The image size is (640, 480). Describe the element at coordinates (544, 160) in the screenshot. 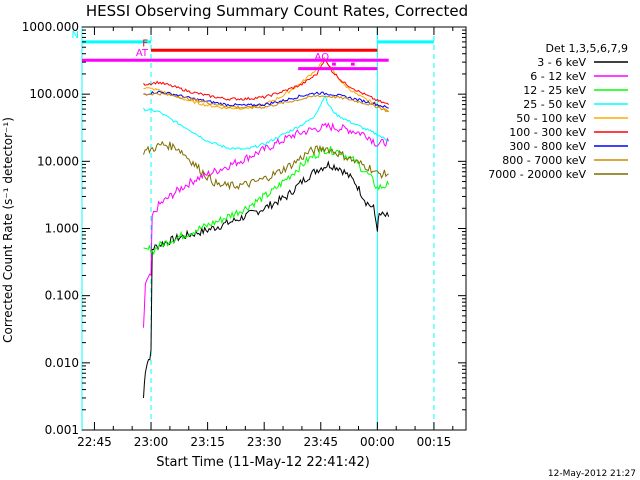

I see `legend-entry-label: 800 - 7000 keV` at that location.